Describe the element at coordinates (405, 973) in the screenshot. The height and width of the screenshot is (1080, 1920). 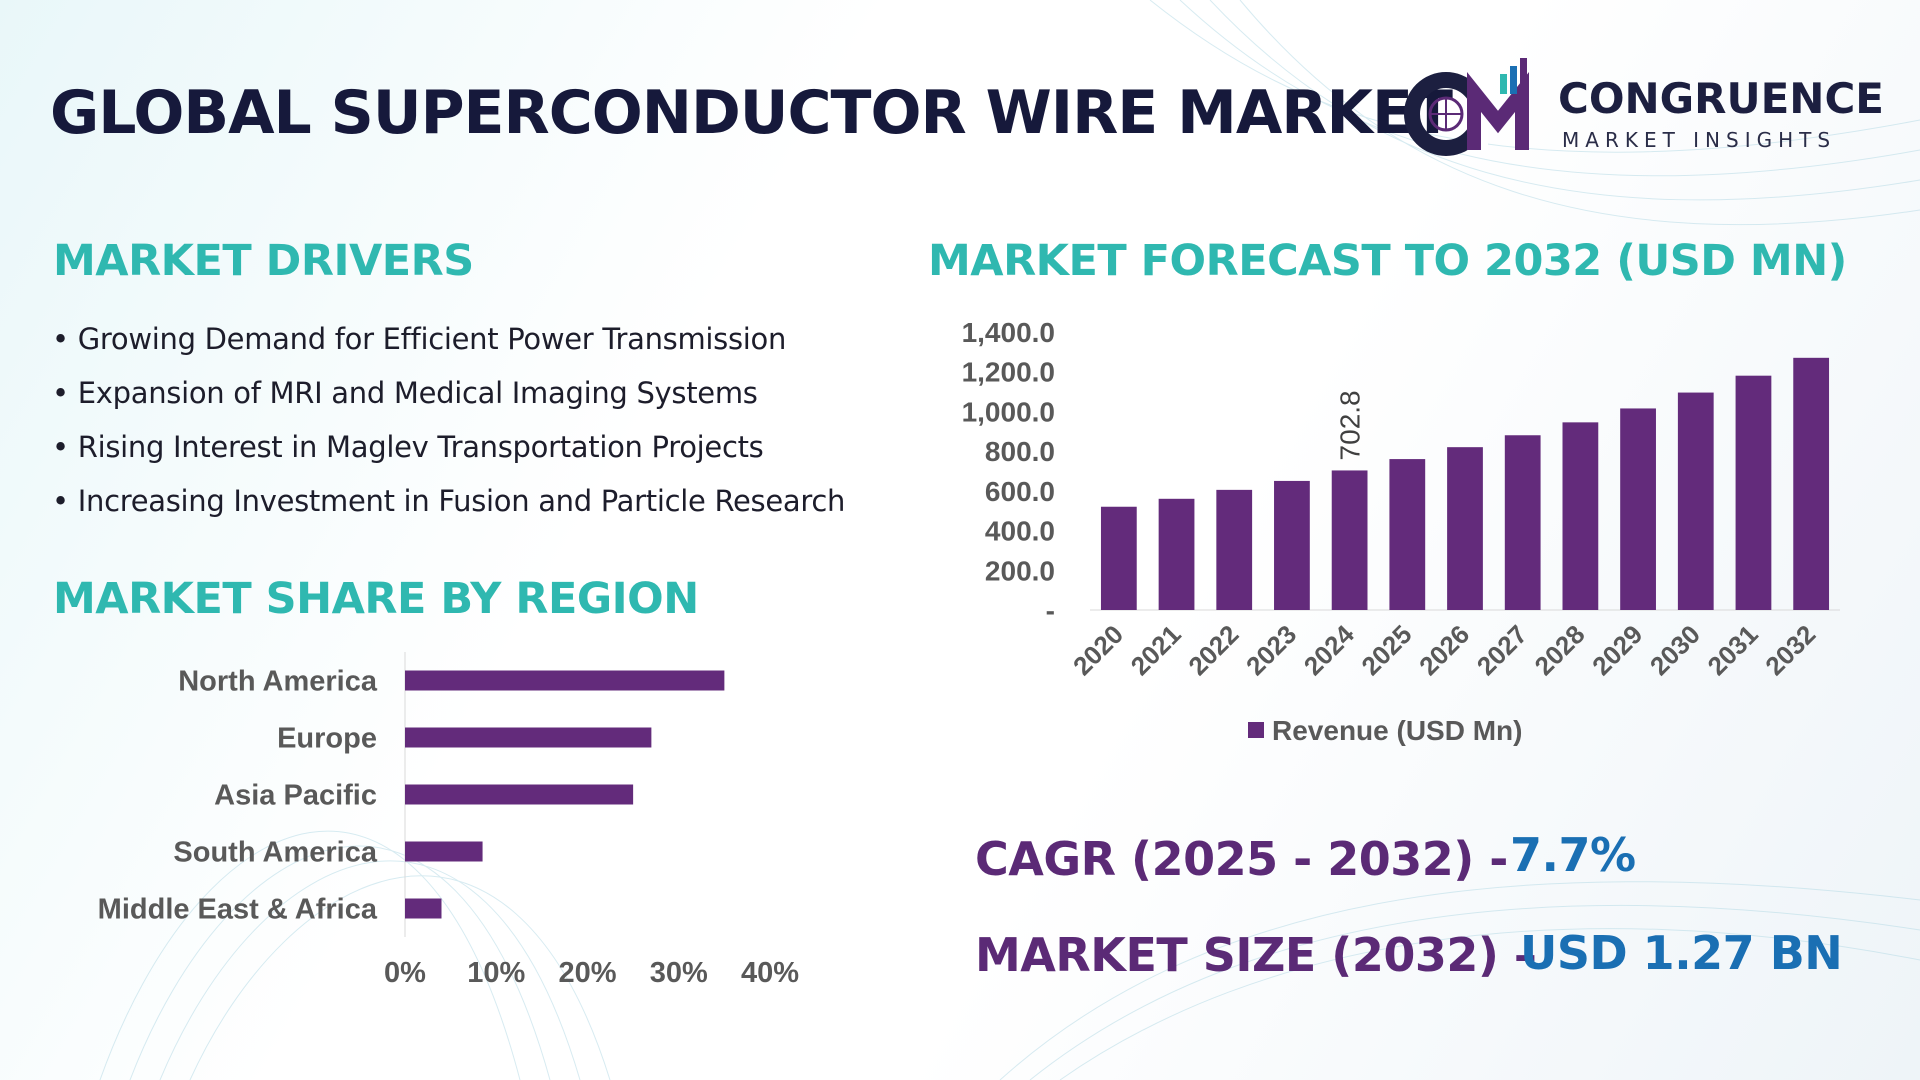
I see `x-tick-label: 0%` at that location.